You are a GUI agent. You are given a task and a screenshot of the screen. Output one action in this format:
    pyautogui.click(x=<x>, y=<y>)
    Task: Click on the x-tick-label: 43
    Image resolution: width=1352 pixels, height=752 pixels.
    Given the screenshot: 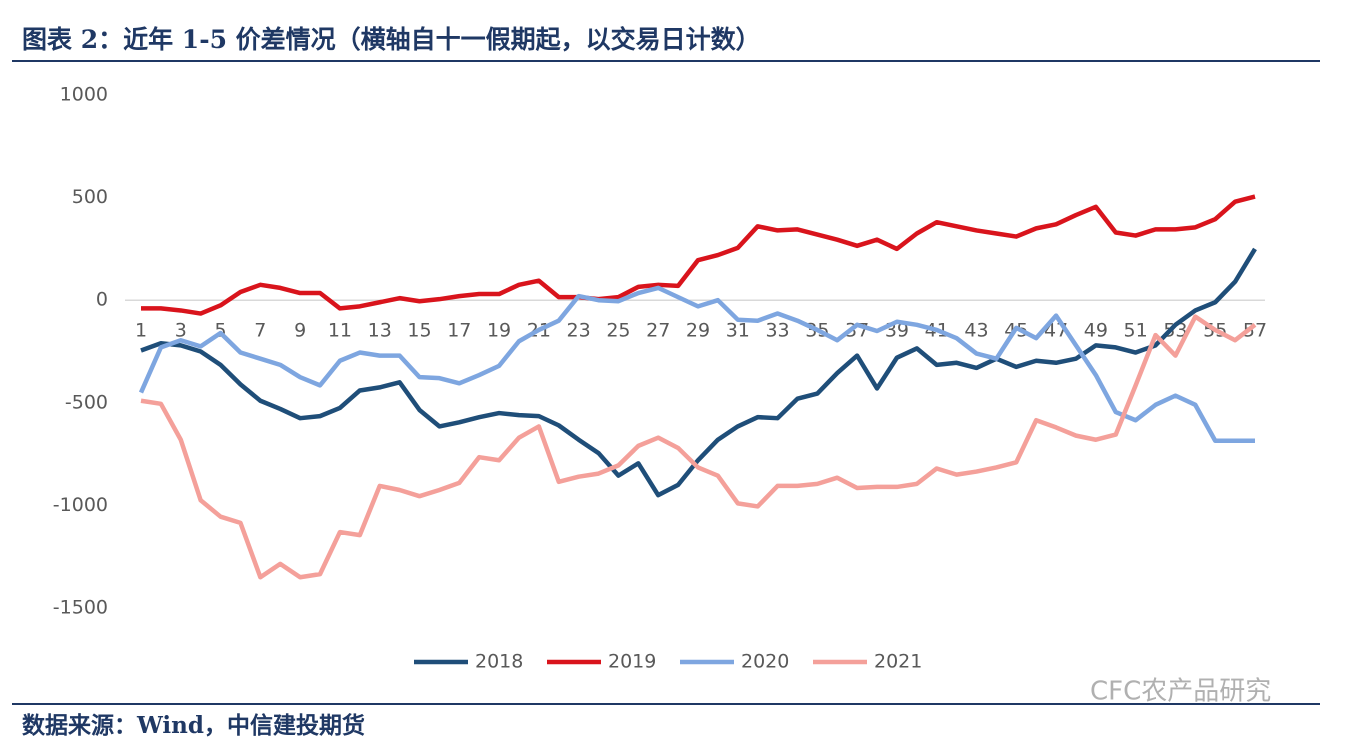 What is the action you would take?
    pyautogui.click(x=976, y=331)
    